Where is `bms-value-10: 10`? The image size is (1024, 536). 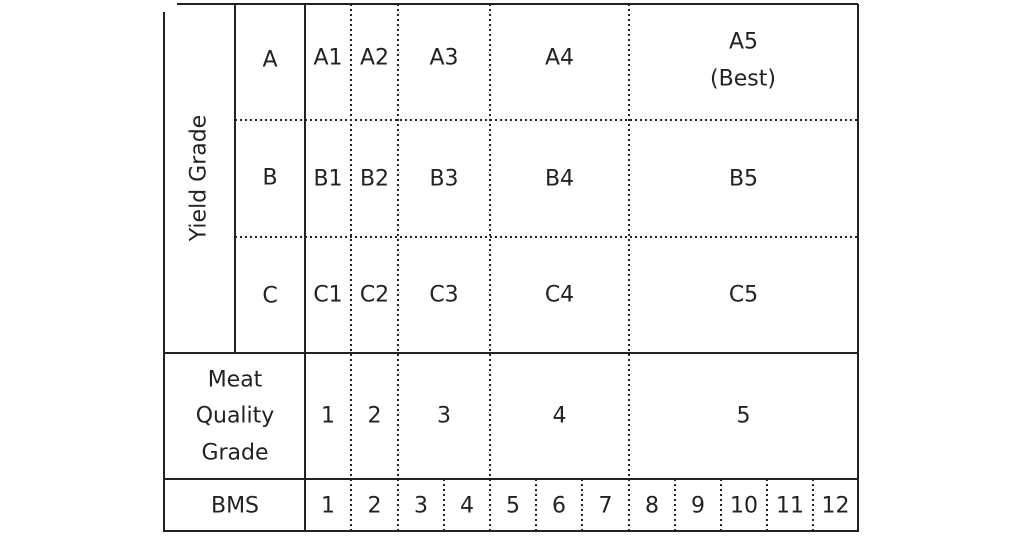
bms-value-10: 10 is located at coordinates (744, 506).